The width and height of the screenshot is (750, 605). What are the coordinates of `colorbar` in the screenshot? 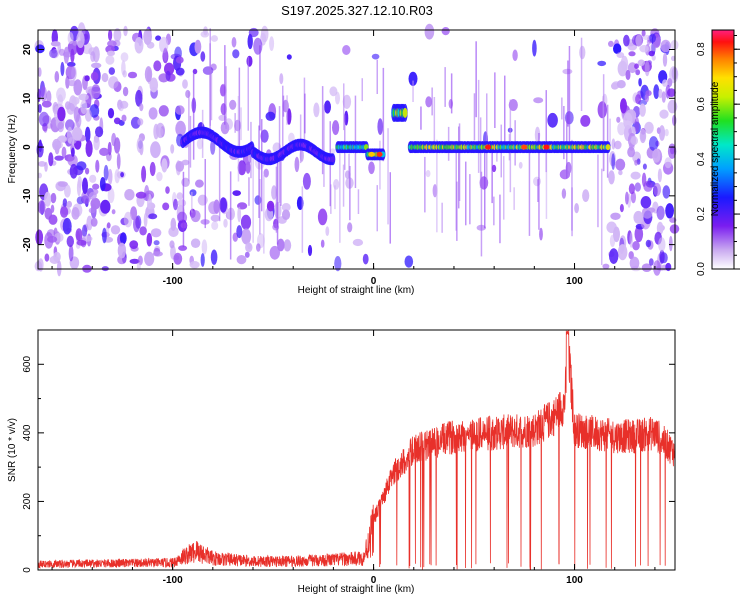 It's located at (723, 149).